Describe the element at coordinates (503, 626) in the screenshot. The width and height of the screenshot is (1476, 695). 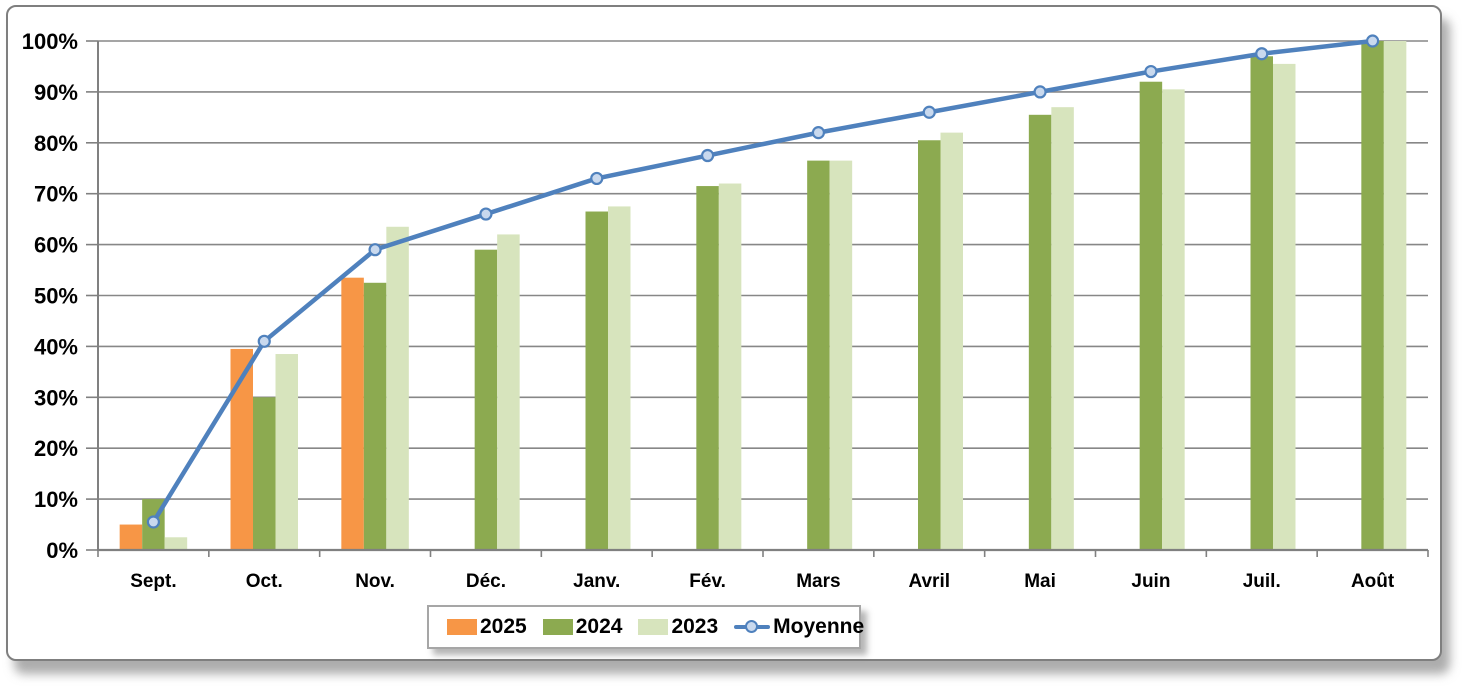
I see `legend-label-2025: 2025` at that location.